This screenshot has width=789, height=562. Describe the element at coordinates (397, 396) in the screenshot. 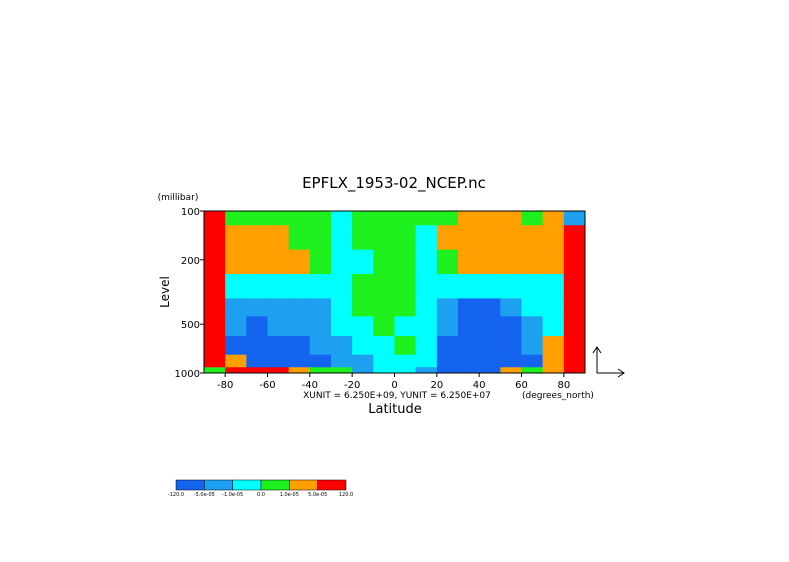

I see `annotation: XUNIT = 6.250E+09, YUNIT = 6.250E+07` at that location.